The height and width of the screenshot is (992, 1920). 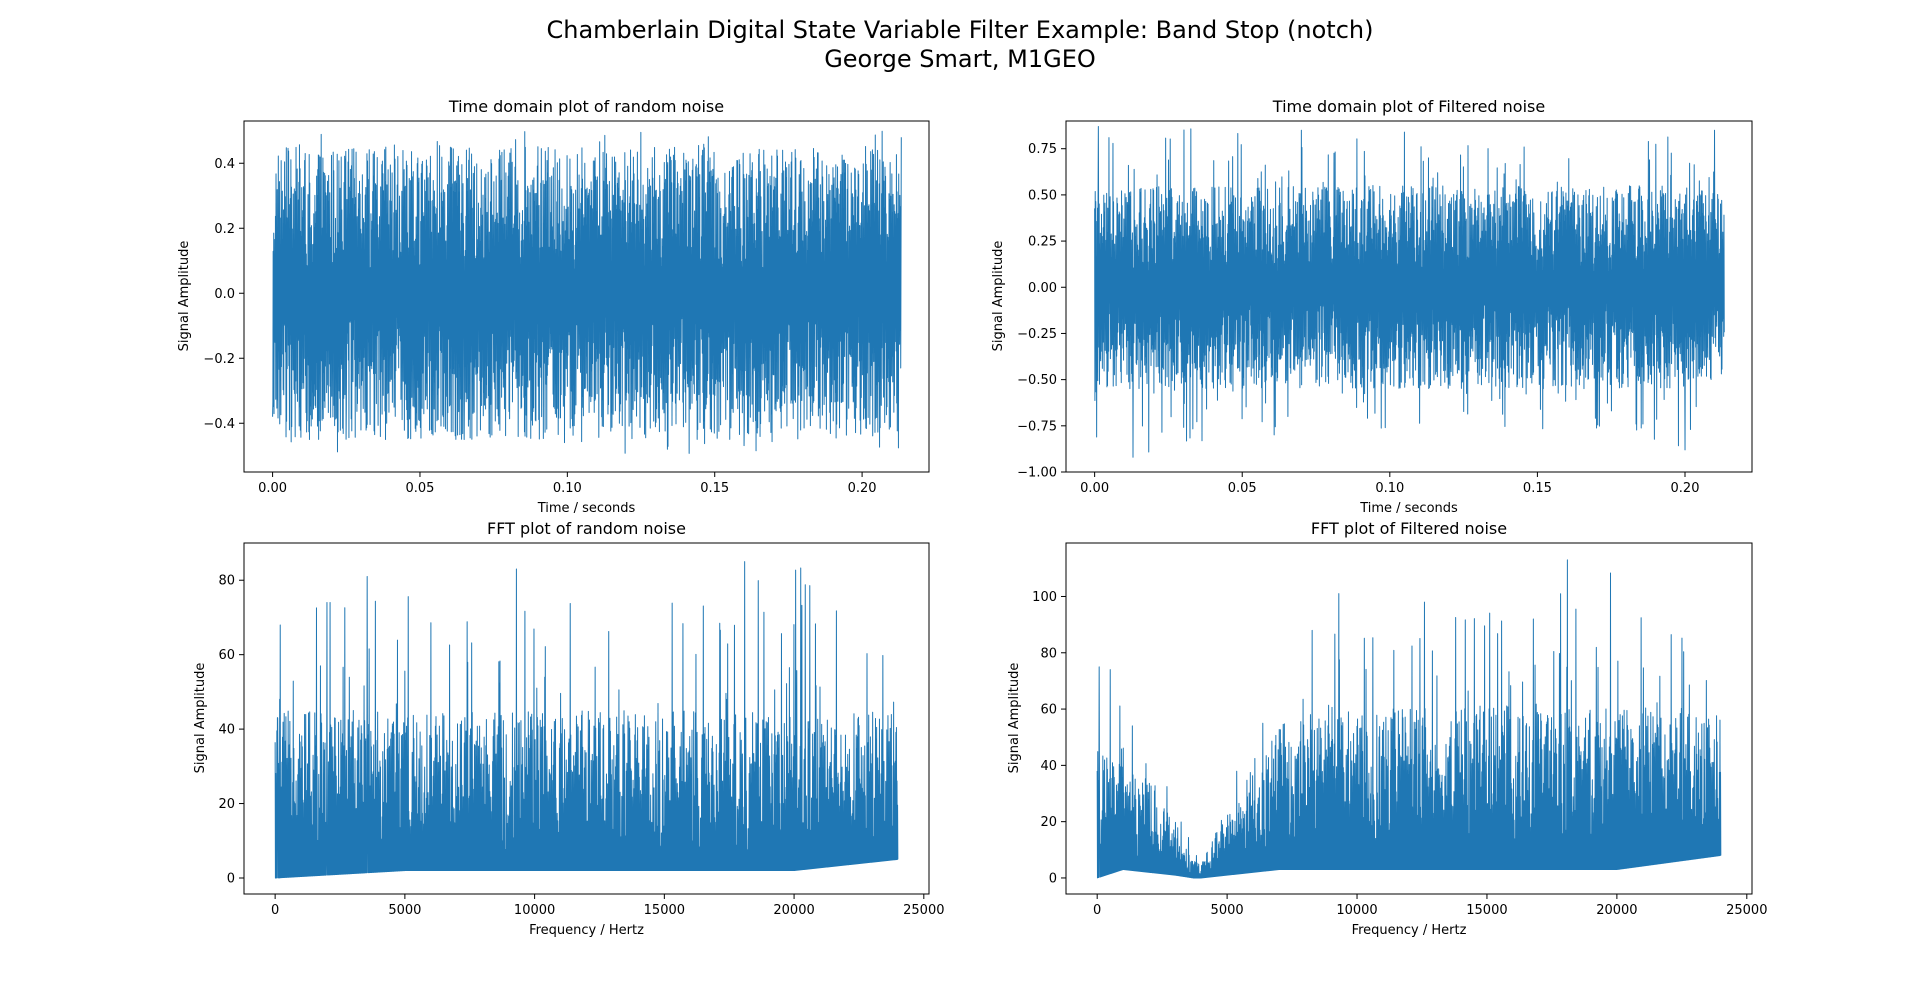 I want to click on time-random-series-line, so click(x=587, y=292).